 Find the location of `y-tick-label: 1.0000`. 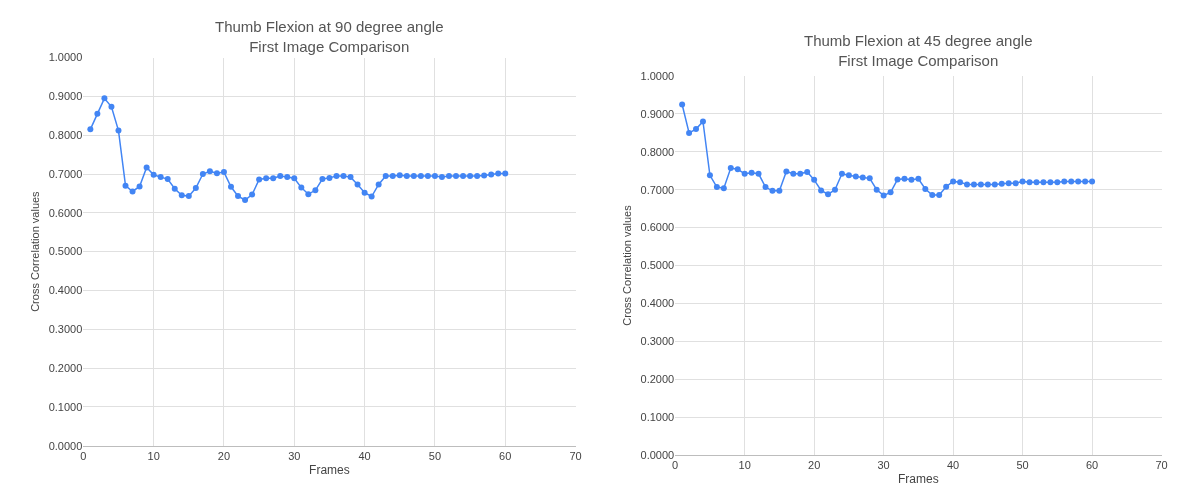

y-tick-label: 1.0000 is located at coordinates (657, 75).